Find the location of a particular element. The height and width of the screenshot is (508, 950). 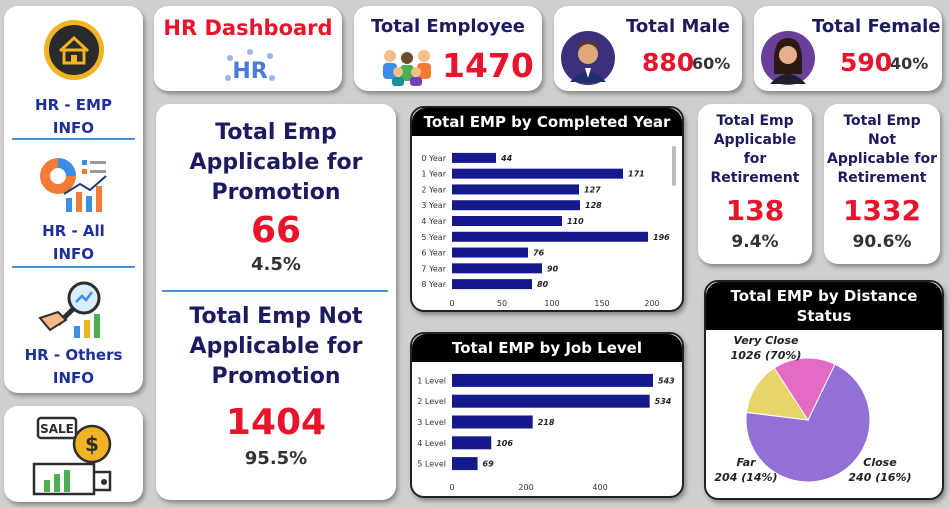

hr-logo: HR is located at coordinates (250, 67).